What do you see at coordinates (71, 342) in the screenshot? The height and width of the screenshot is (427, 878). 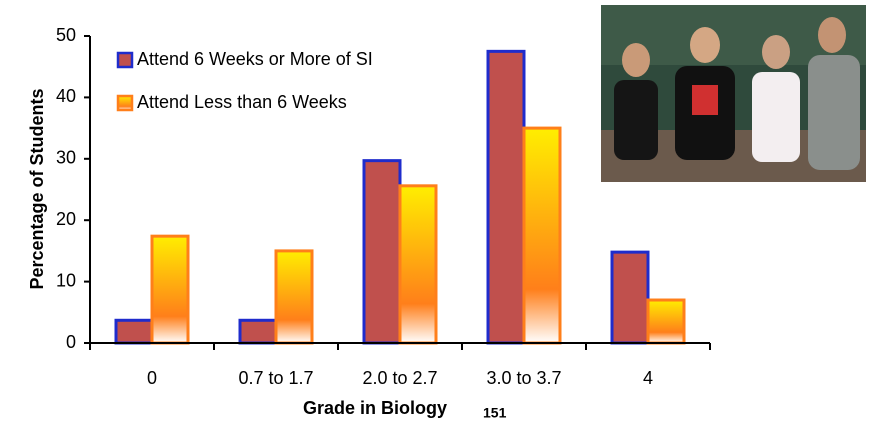 I see `y-tick-label: 0` at bounding box center [71, 342].